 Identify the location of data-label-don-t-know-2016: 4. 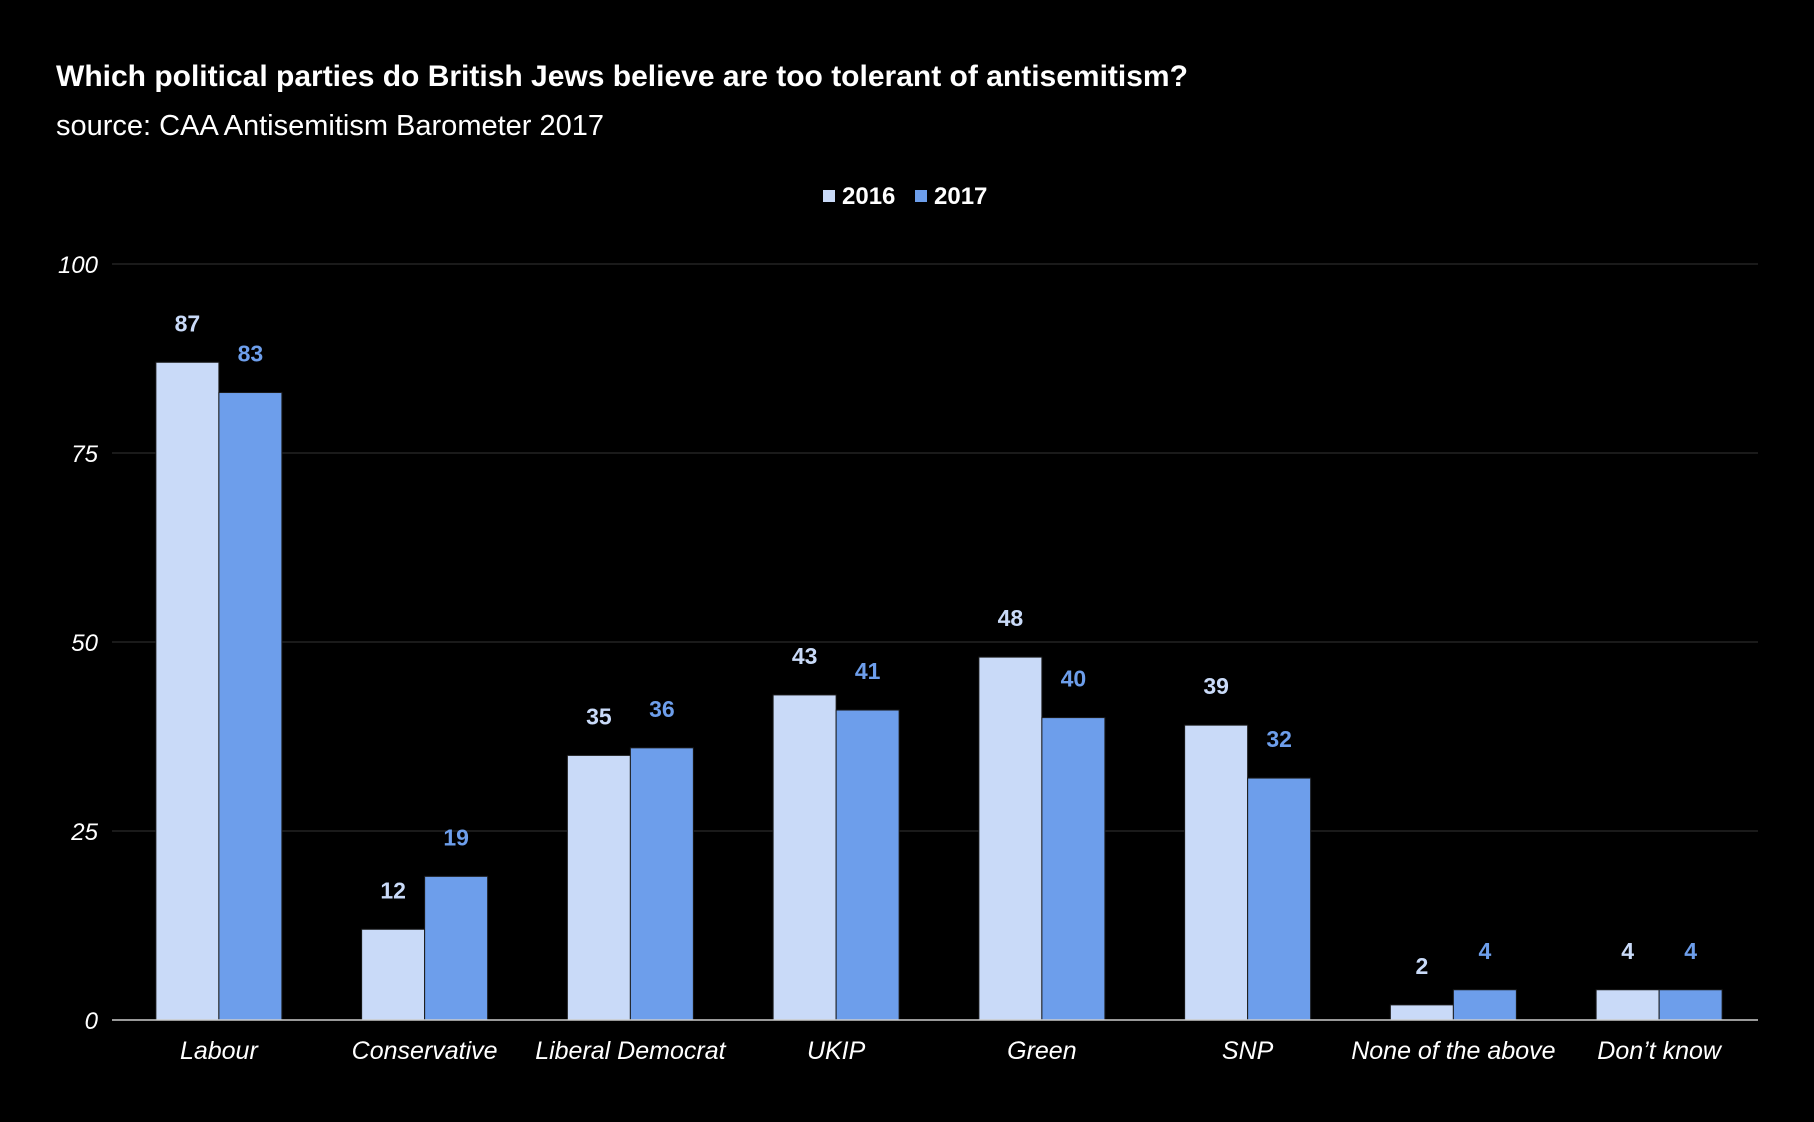
(1627, 951).